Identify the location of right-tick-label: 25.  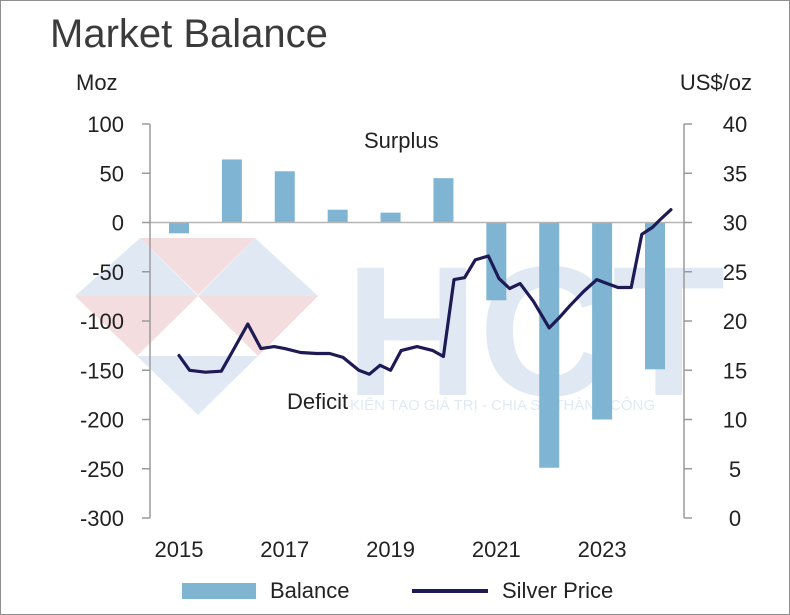
(735, 272).